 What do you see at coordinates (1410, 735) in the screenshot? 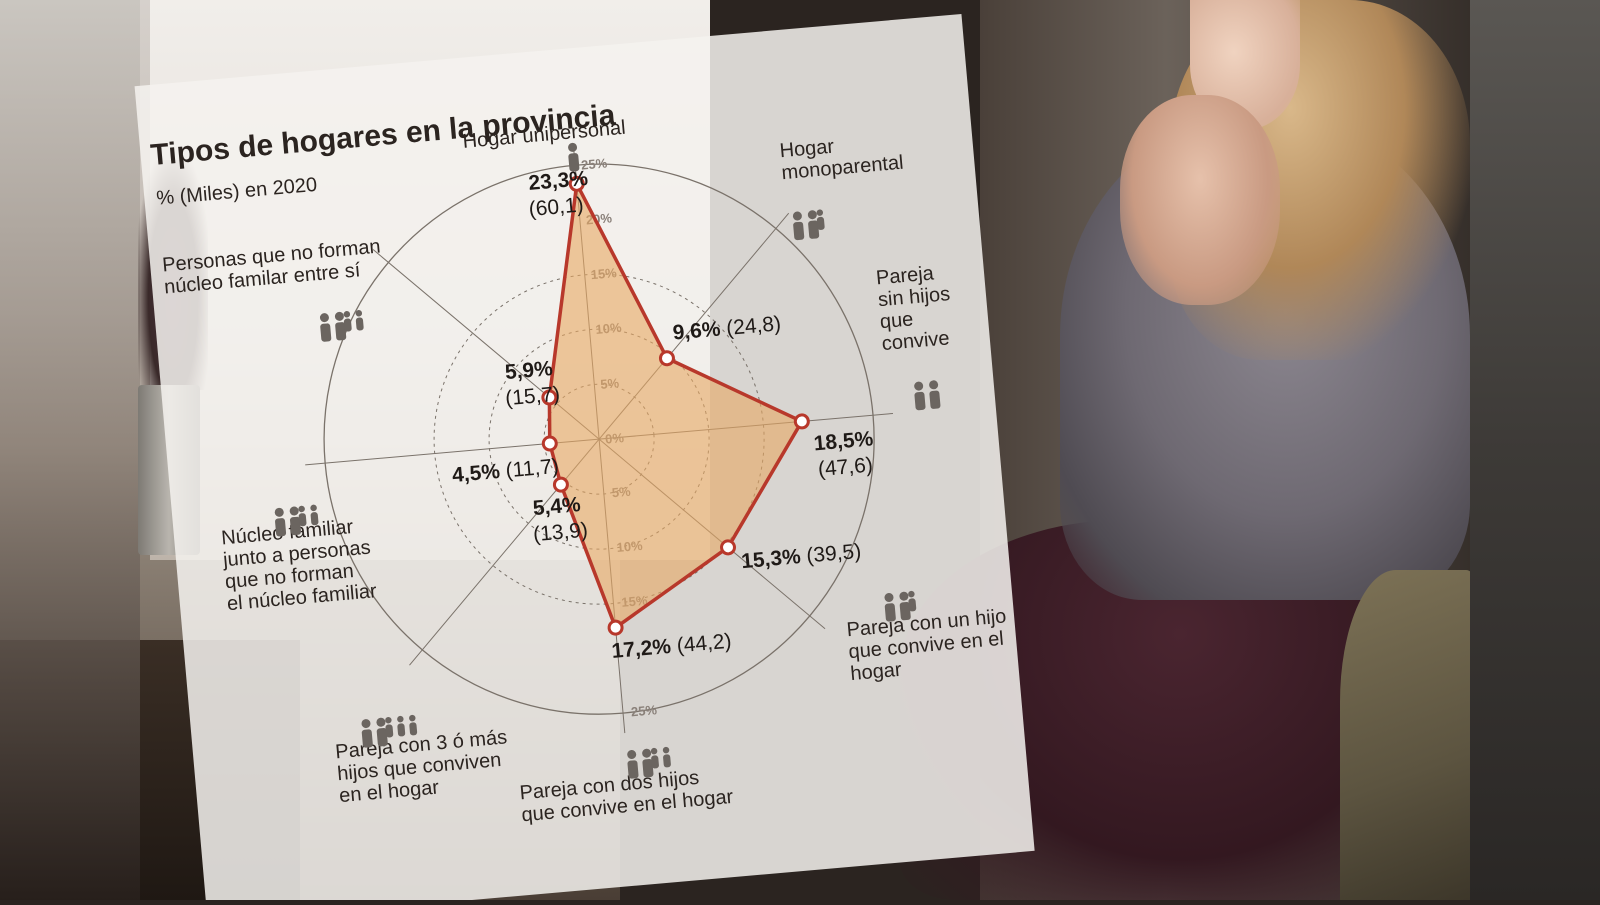
I see `armchair` at bounding box center [1410, 735].